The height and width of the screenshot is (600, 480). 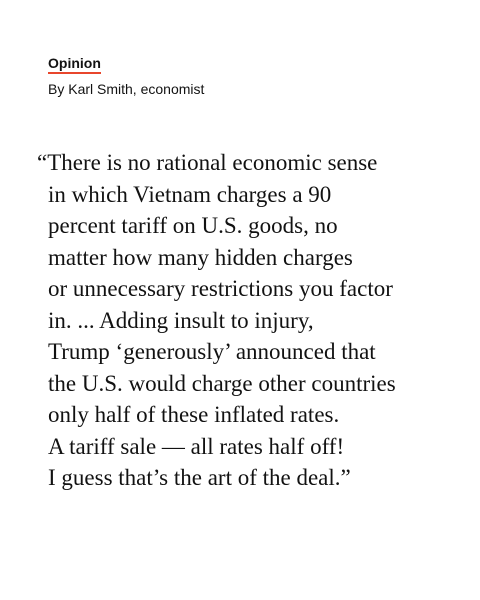 What do you see at coordinates (126, 76) in the screenshot?
I see `article-header: Opinion By Karl Smith, economist` at bounding box center [126, 76].